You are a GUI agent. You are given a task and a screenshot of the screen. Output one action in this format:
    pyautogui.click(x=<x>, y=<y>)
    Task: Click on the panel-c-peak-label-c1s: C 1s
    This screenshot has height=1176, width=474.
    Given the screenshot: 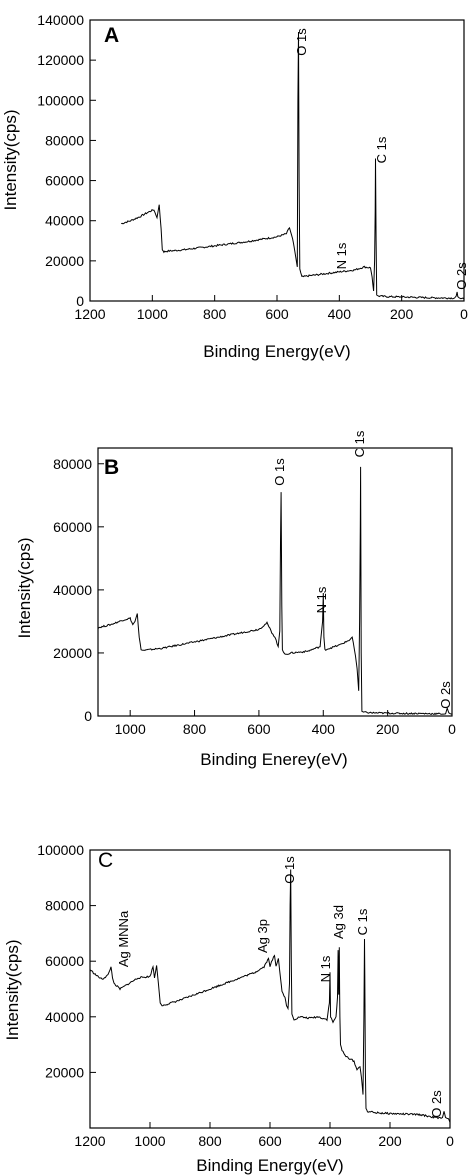 What is the action you would take?
    pyautogui.click(x=362, y=921)
    